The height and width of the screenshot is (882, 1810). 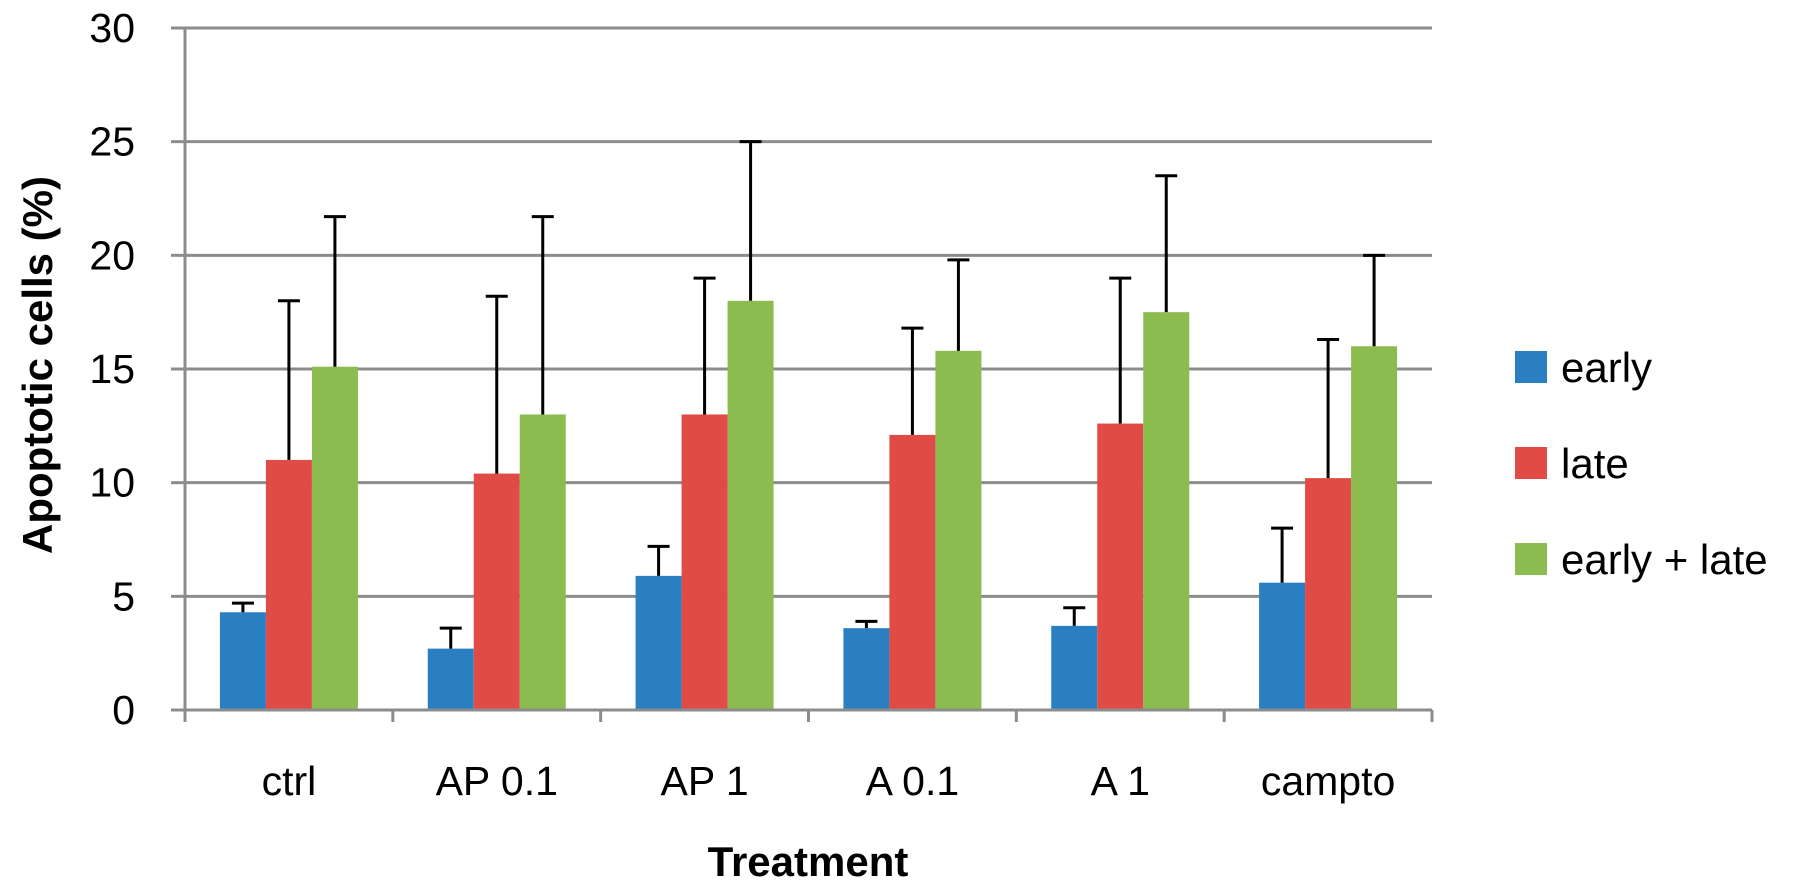 What do you see at coordinates (829, 781) in the screenshot?
I see `x-tick-labels: ctrl AP 0.1 AP 1 A 0.1 A 1 campto` at bounding box center [829, 781].